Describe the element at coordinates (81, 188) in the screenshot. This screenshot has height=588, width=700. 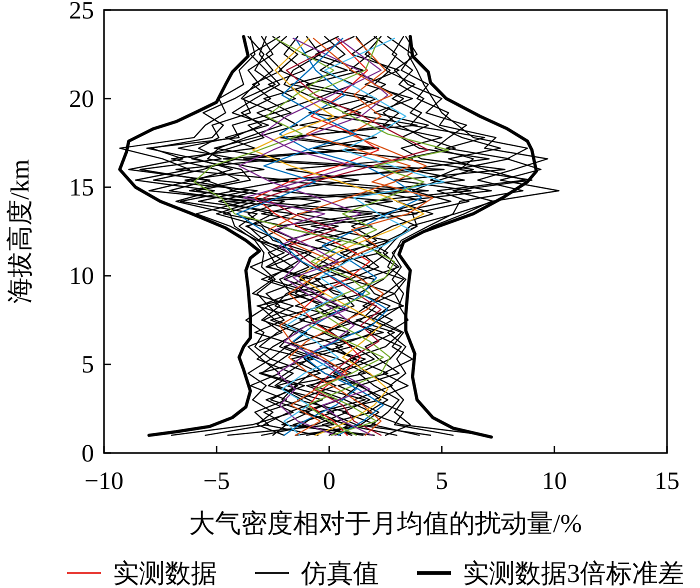
I see `y-tick-label: 15` at that location.